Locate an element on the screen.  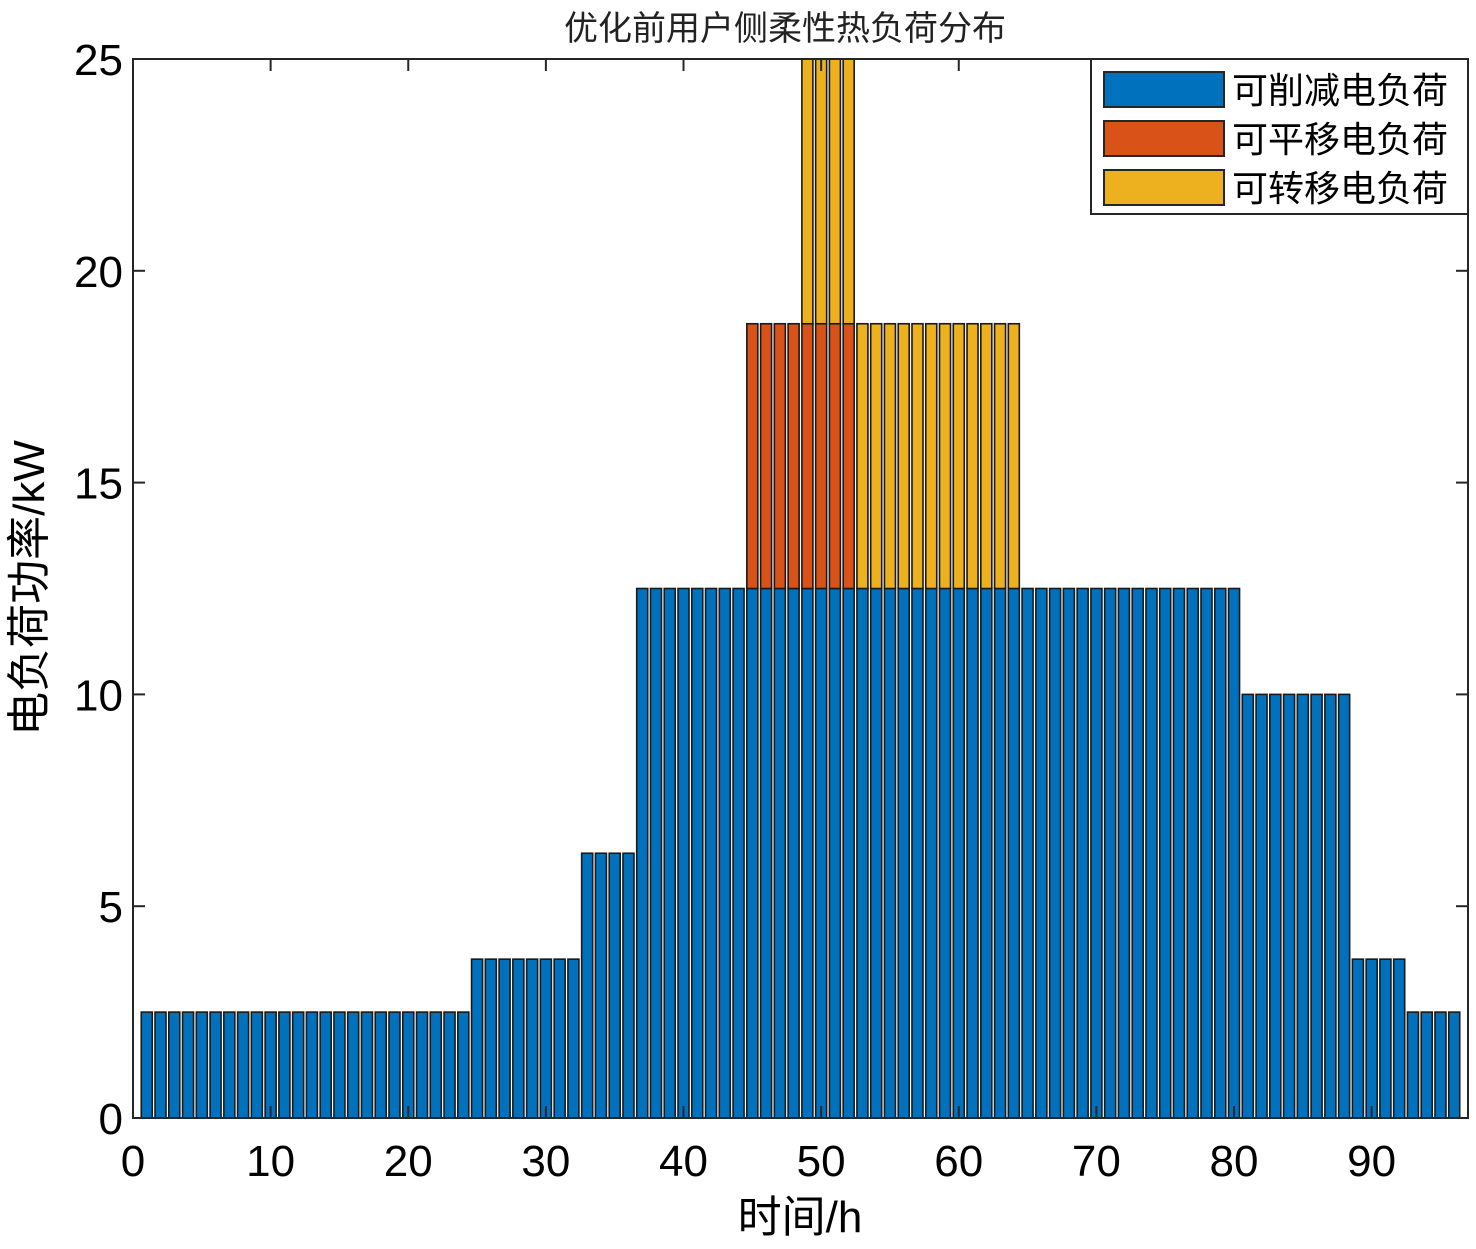
x-tick-label: 70 is located at coordinates (1096, 1161).